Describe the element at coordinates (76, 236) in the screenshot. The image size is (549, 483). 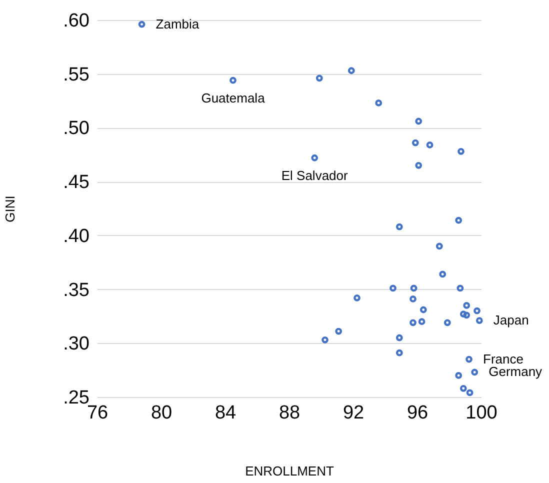
I see `y-tick-label: .40` at that location.